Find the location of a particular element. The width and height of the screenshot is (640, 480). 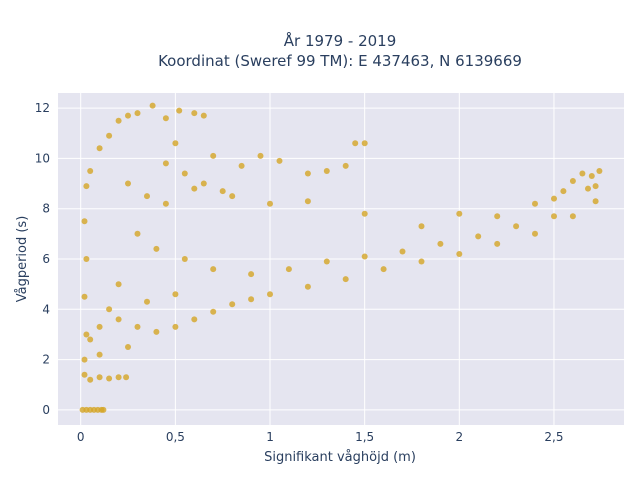

x-tick-label: 1 is located at coordinates (270, 437).